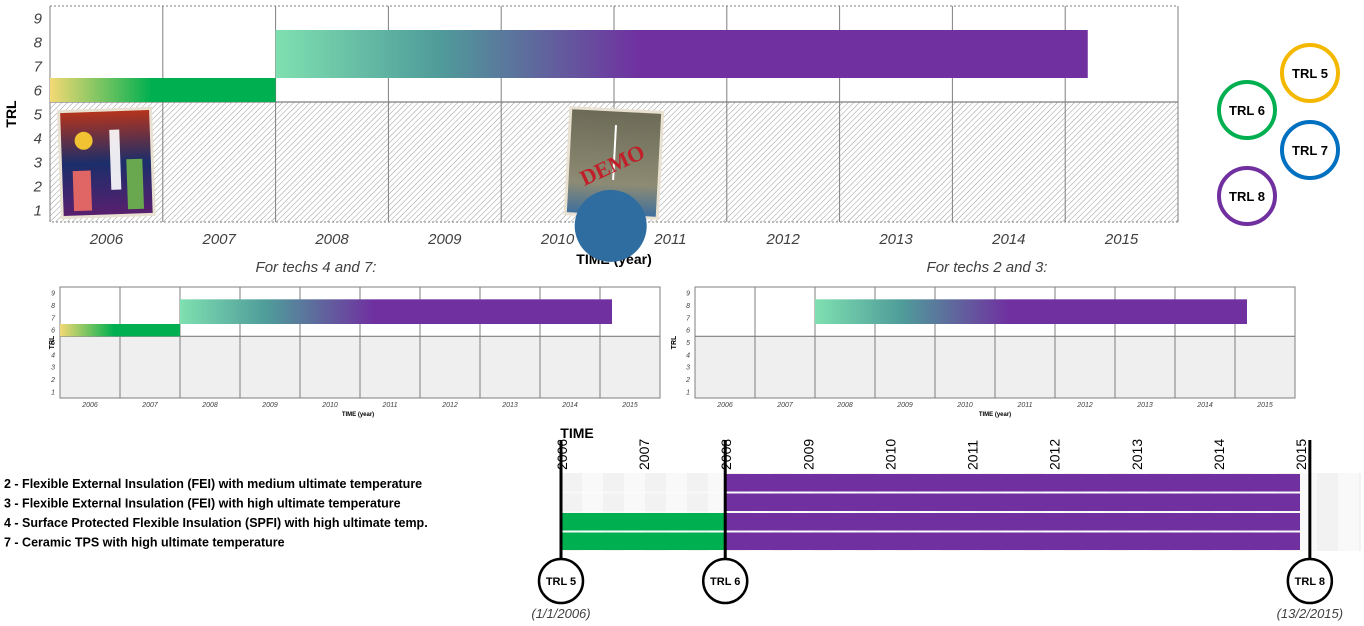 The height and width of the screenshot is (626, 1364). Describe the element at coordinates (1121, 239) in the screenshot. I see `main-xtick-label: 2015` at that location.